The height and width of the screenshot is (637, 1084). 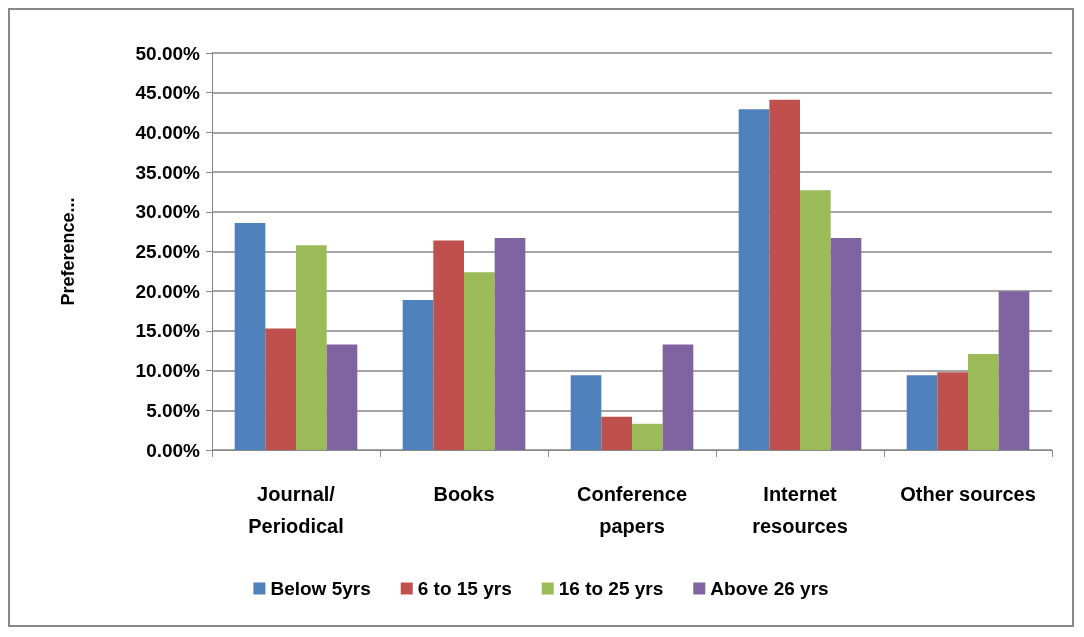 What do you see at coordinates (168, 93) in the screenshot?
I see `y-tick-label: 45.00%` at bounding box center [168, 93].